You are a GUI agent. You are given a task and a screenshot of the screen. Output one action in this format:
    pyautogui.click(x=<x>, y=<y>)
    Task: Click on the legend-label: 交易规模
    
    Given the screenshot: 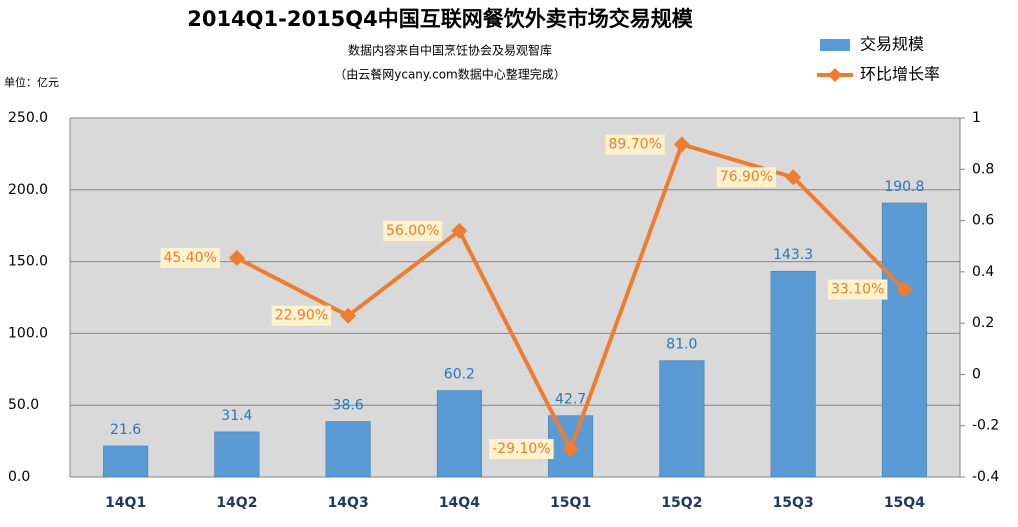 What is the action you would take?
    pyautogui.click(x=892, y=44)
    